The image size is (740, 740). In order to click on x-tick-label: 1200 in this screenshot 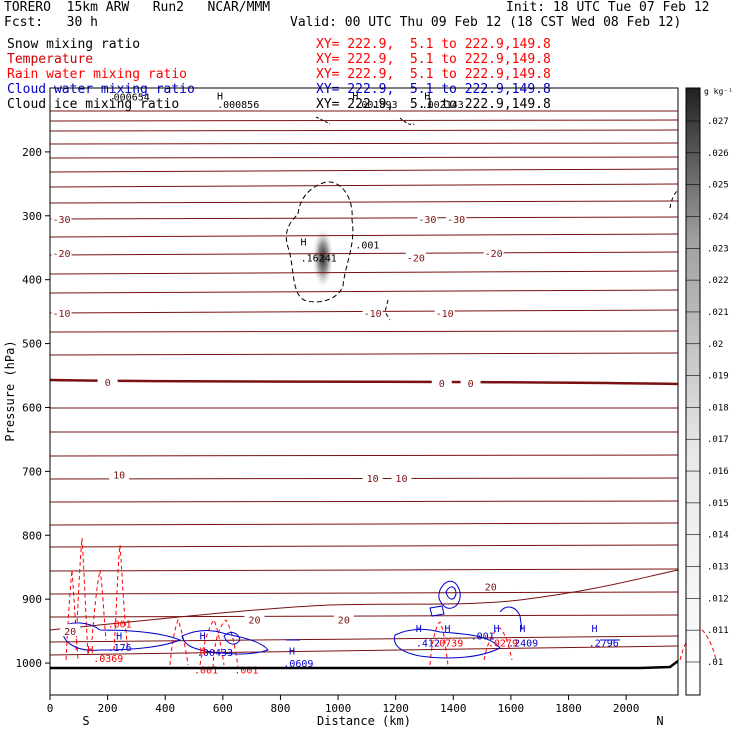, I will do `click(395, 708)`.